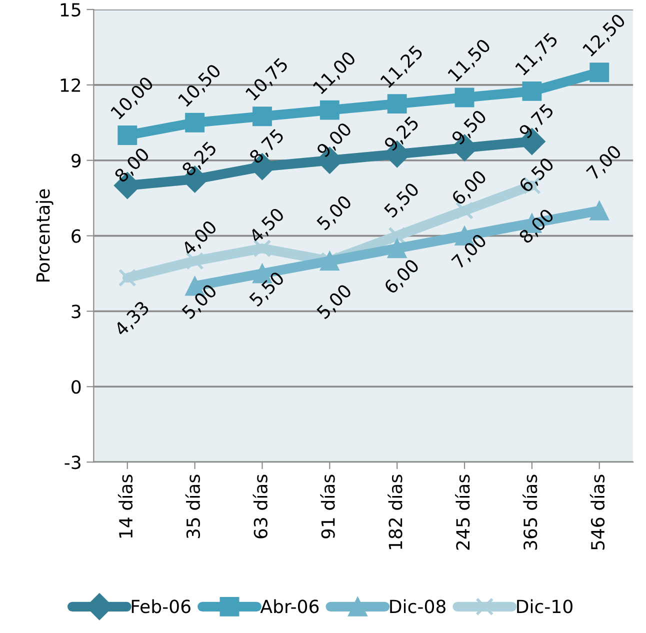 This screenshot has height=633, width=646. What do you see at coordinates (462, 512) in the screenshot?
I see `x-tick-label: 245 días` at bounding box center [462, 512].